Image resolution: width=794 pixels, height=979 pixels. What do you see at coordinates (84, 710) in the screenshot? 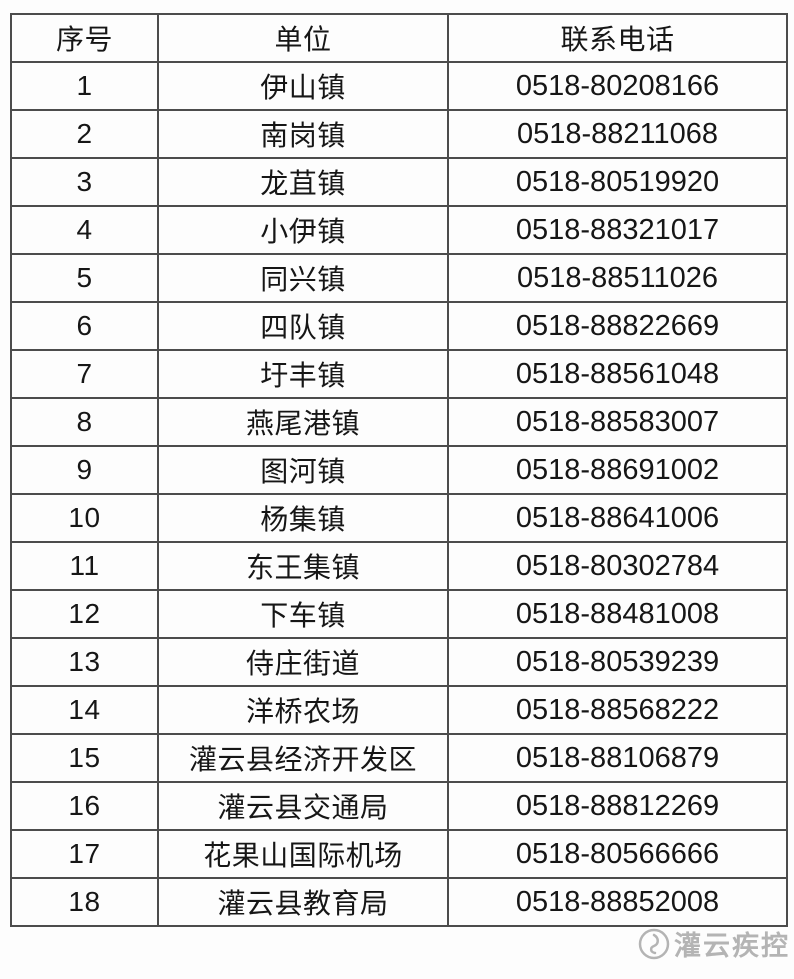
I see `row-serial-number: 14` at bounding box center [84, 710].